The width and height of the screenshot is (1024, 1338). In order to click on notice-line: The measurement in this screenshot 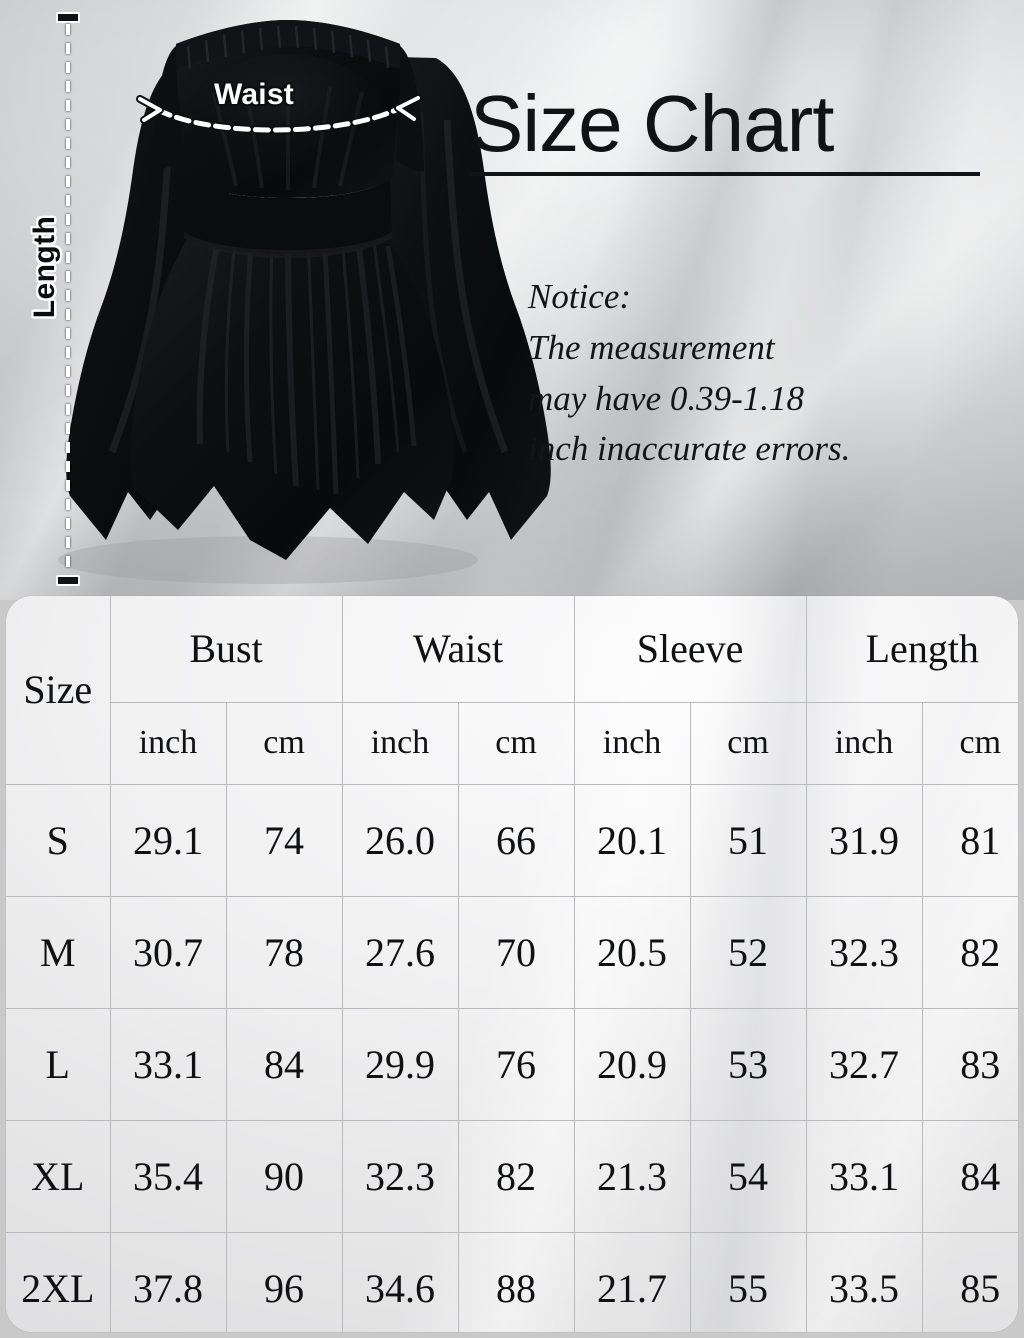, I will do `click(651, 347)`.